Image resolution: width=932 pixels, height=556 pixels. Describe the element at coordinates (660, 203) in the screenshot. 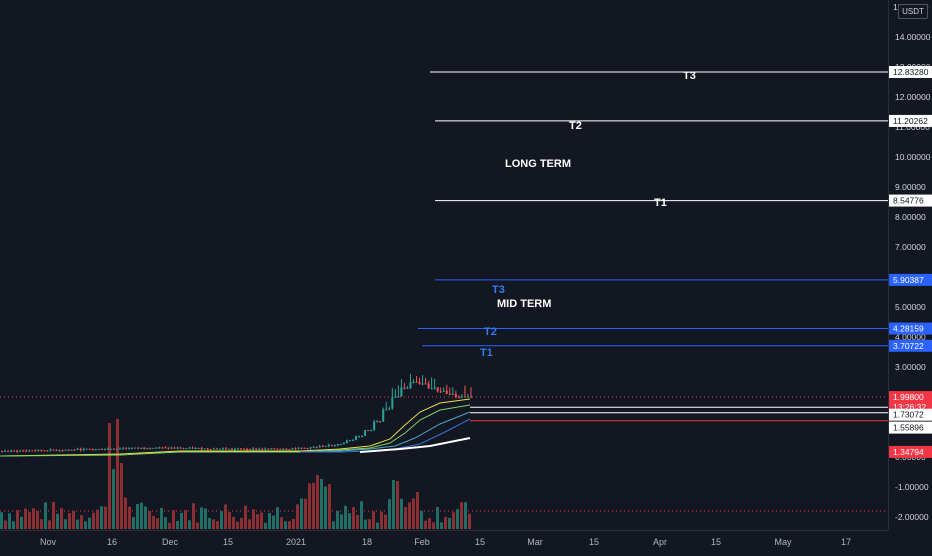

I see `target-label-t1-long: T1` at that location.